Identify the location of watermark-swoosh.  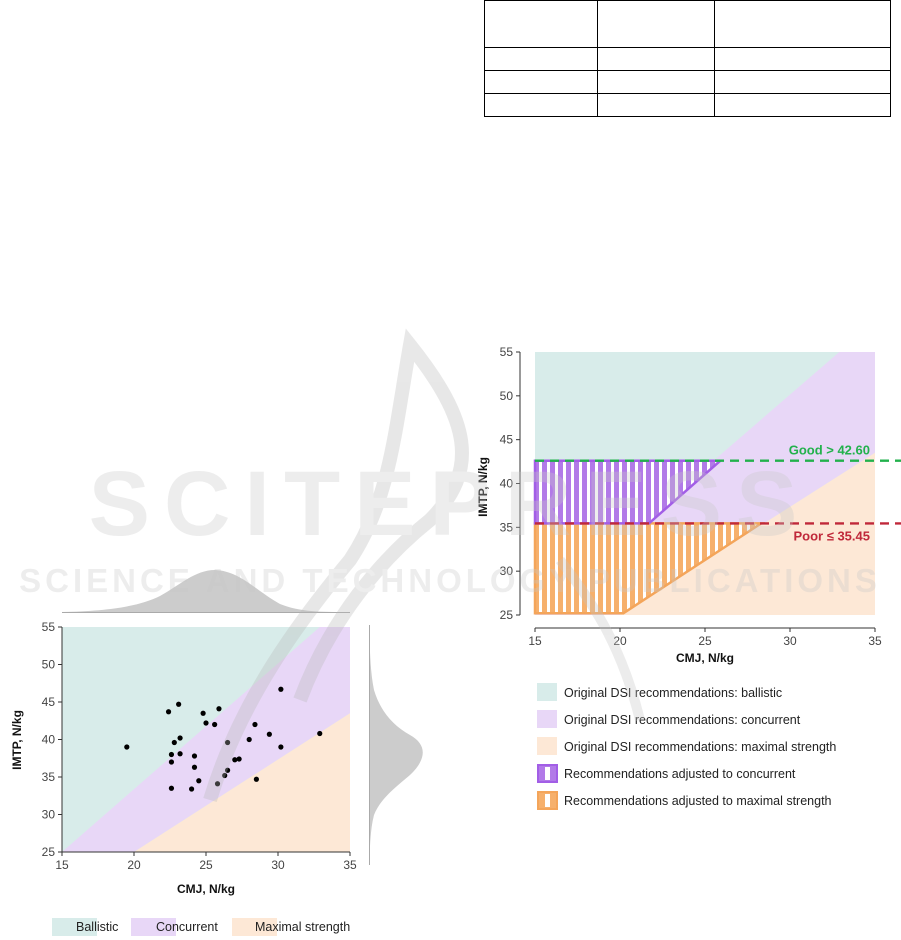
(336, 565).